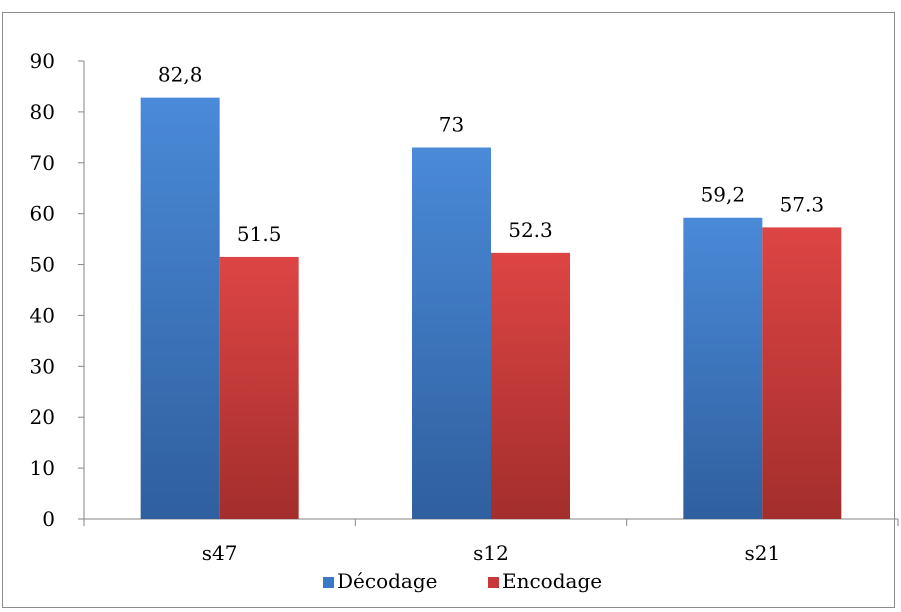 Image resolution: width=901 pixels, height=612 pixels. Describe the element at coordinates (451, 125) in the screenshot. I see `data-label: 73` at that location.